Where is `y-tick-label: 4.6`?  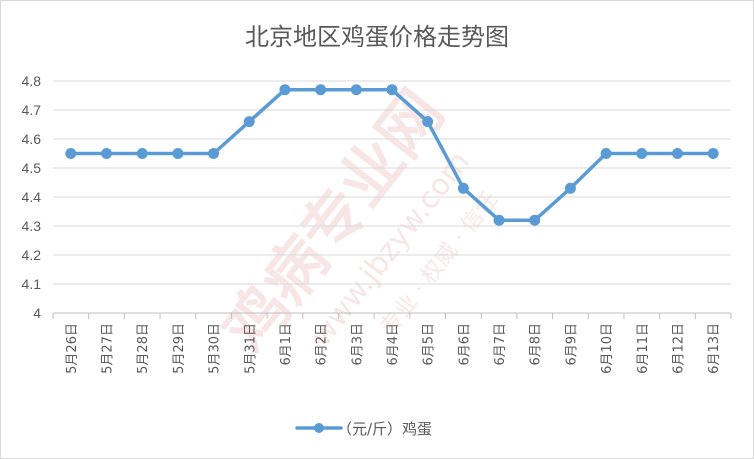 y-tick-label: 4.6 is located at coordinates (32, 139).